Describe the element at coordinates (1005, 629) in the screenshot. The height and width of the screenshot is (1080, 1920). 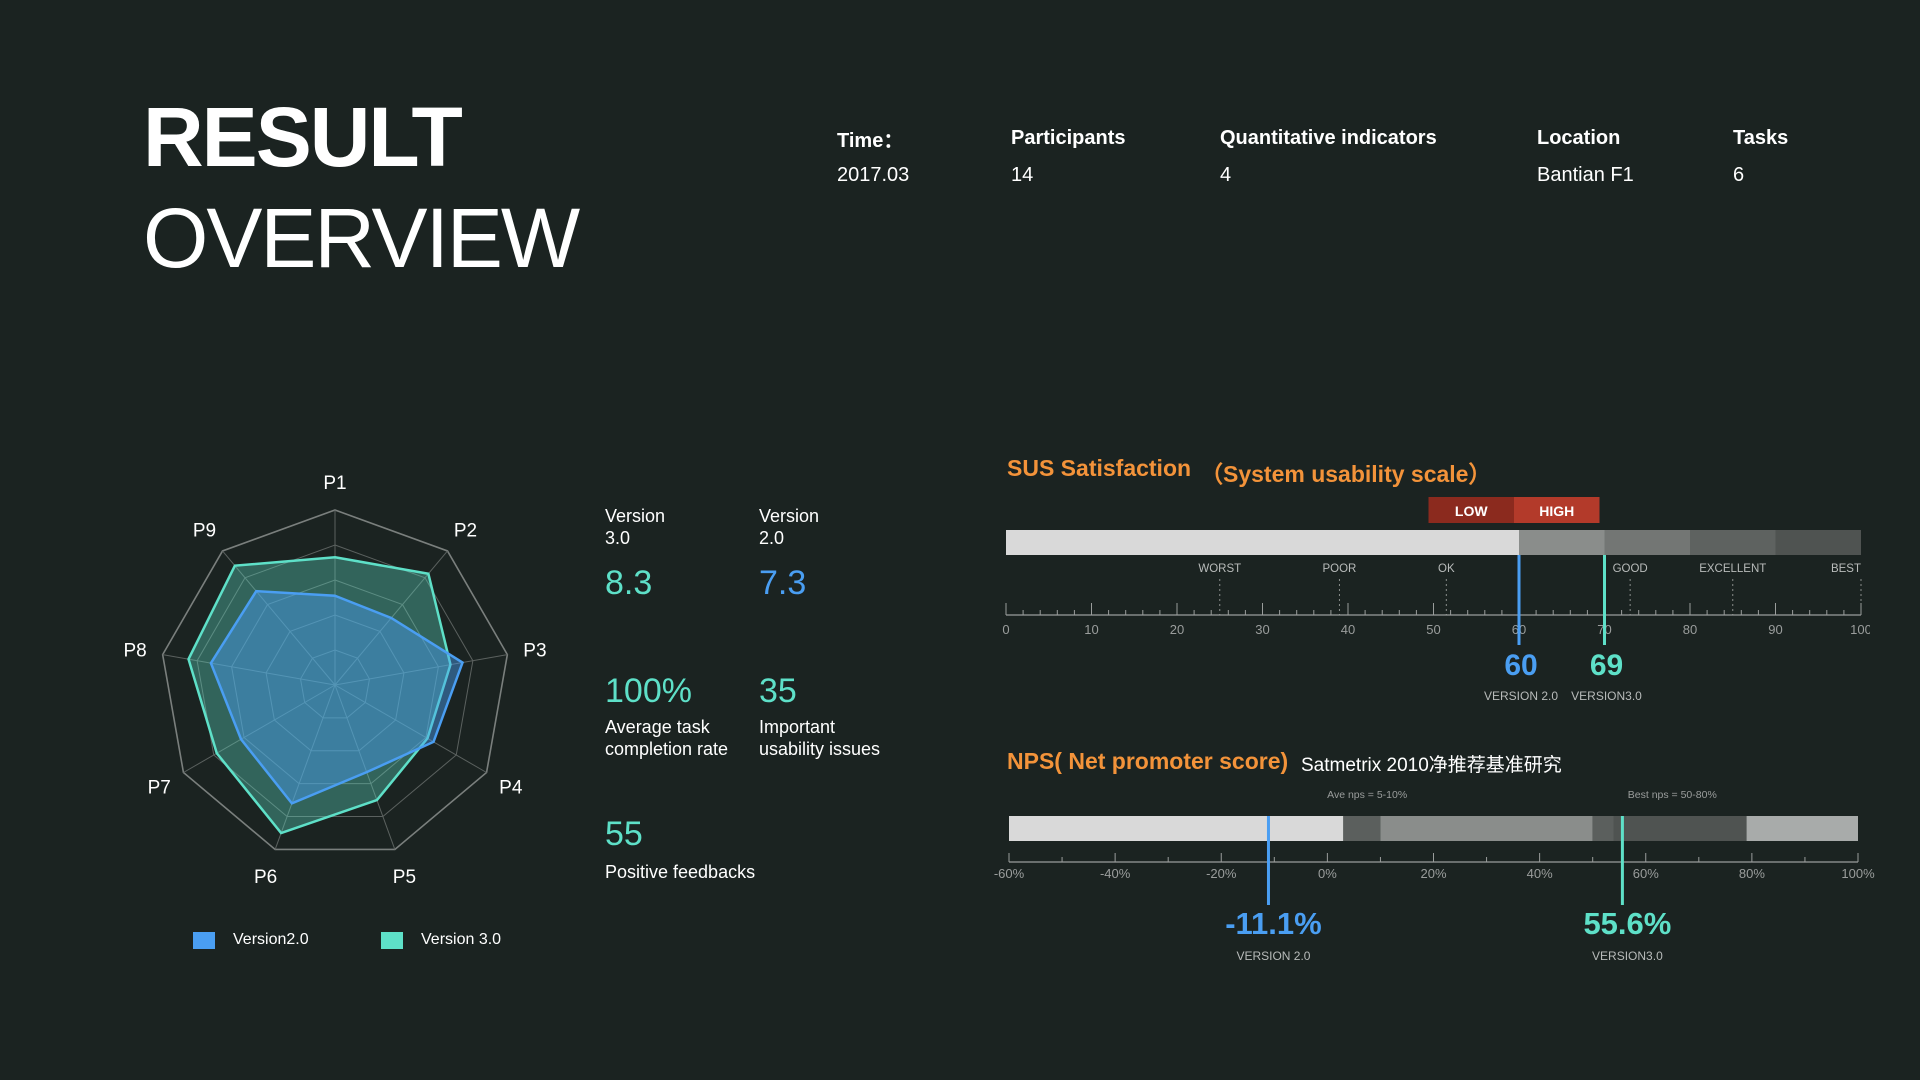
I see `sus-tick-label-0: 0` at that location.